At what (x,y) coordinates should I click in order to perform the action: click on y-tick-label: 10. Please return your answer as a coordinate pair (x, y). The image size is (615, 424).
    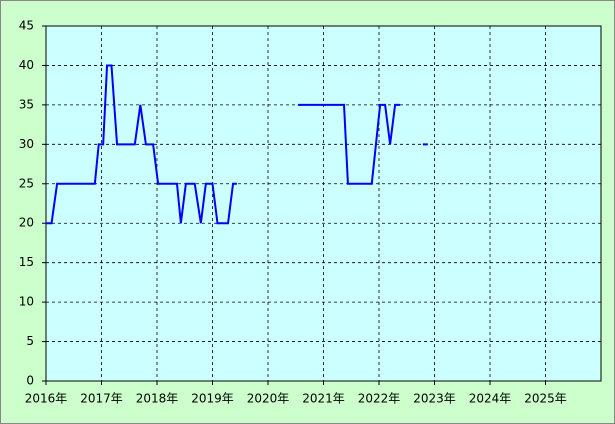
    Looking at the image, I should click on (26, 302).